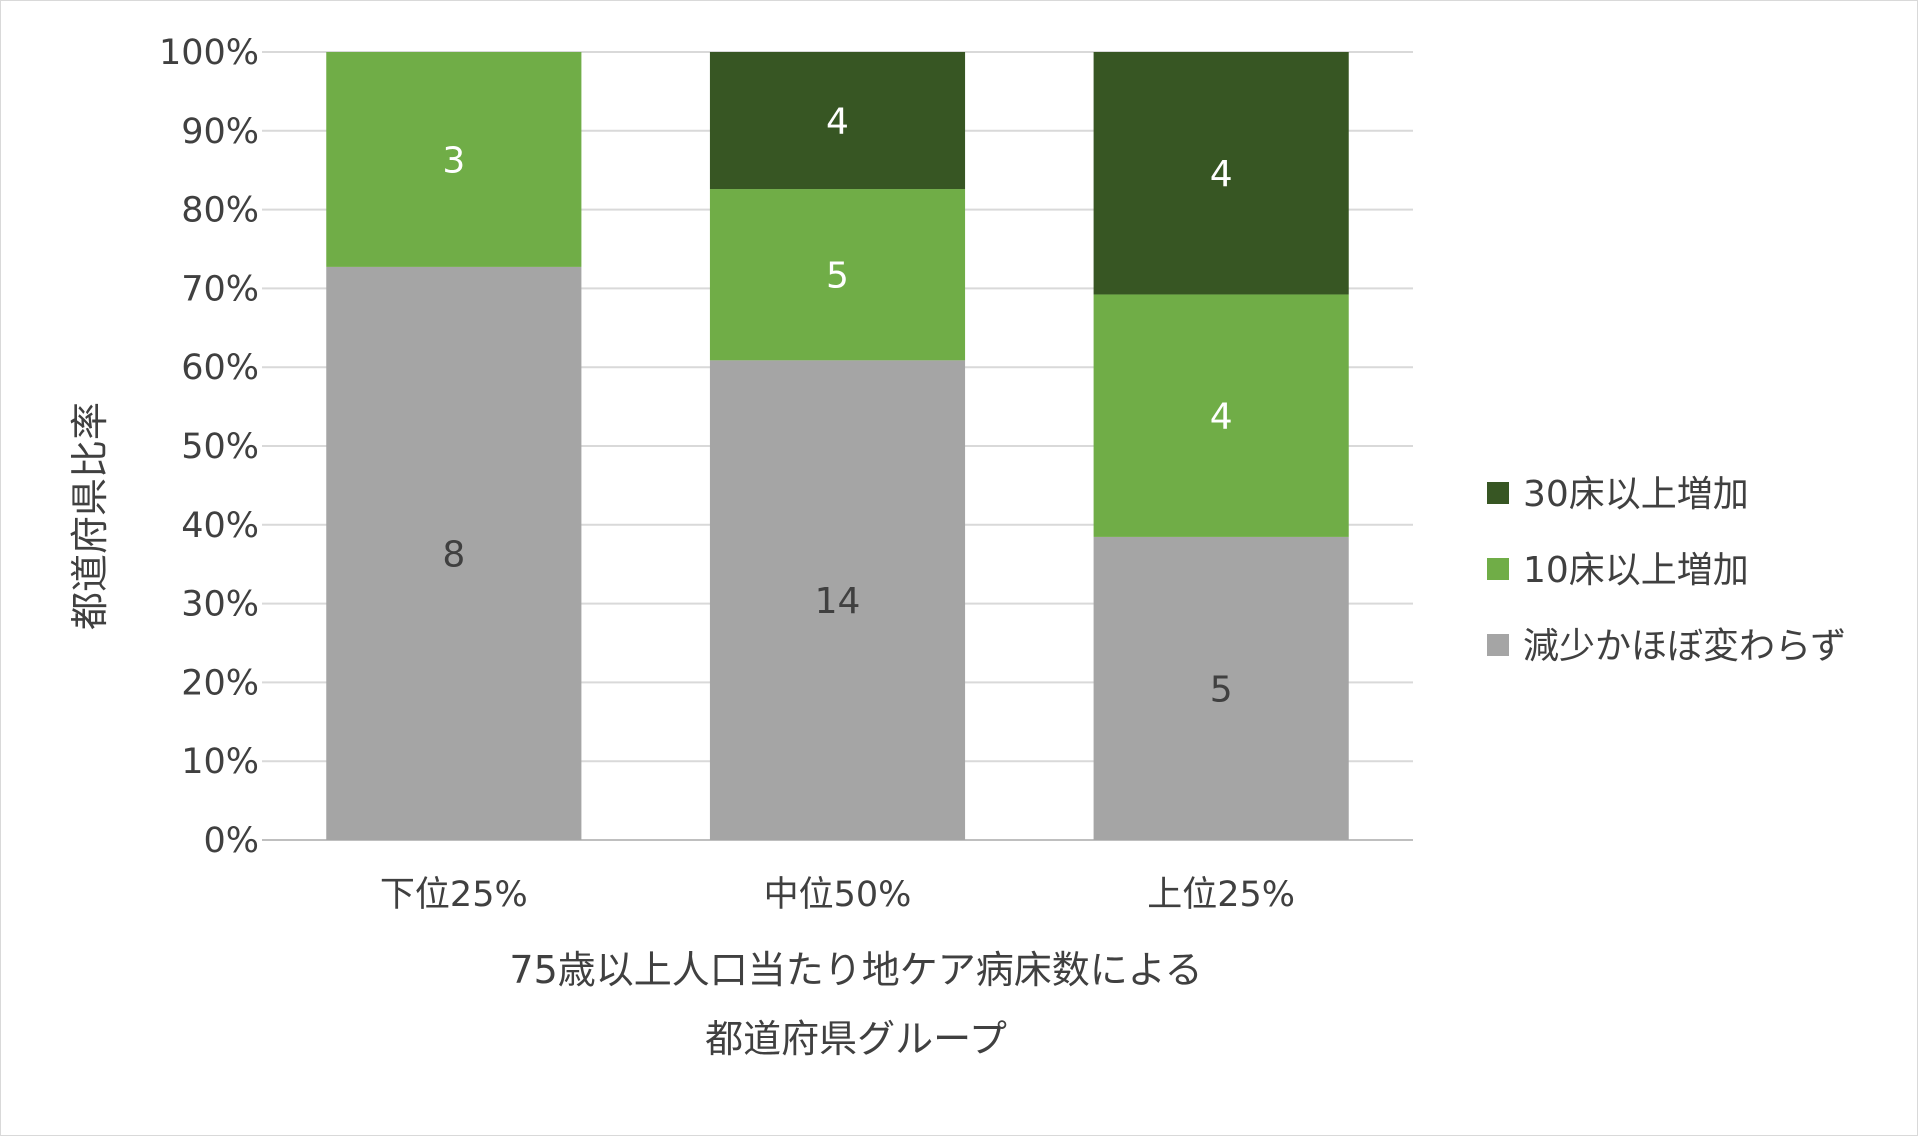 The image size is (1918, 1137). Describe the element at coordinates (220, 447) in the screenshot. I see `y-tick-label: 50%` at that location.